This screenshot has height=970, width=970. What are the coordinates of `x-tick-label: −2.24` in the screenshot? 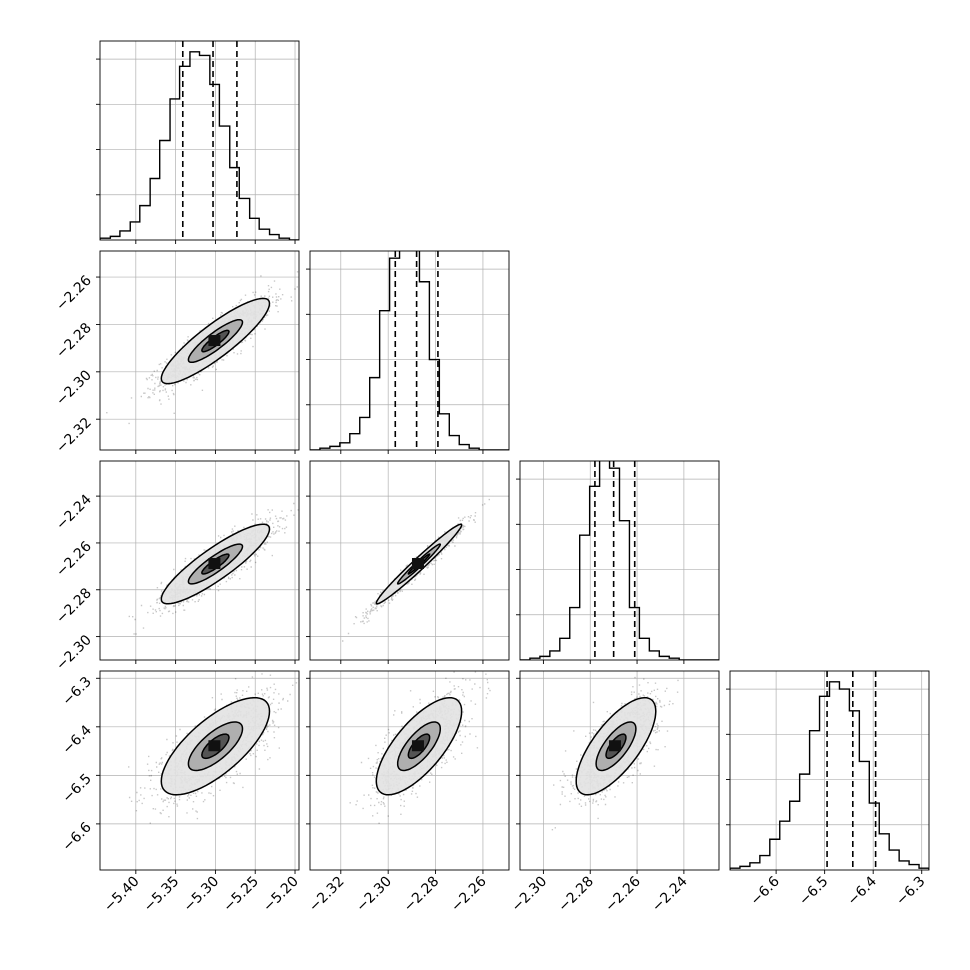 It's located at (670, 894).